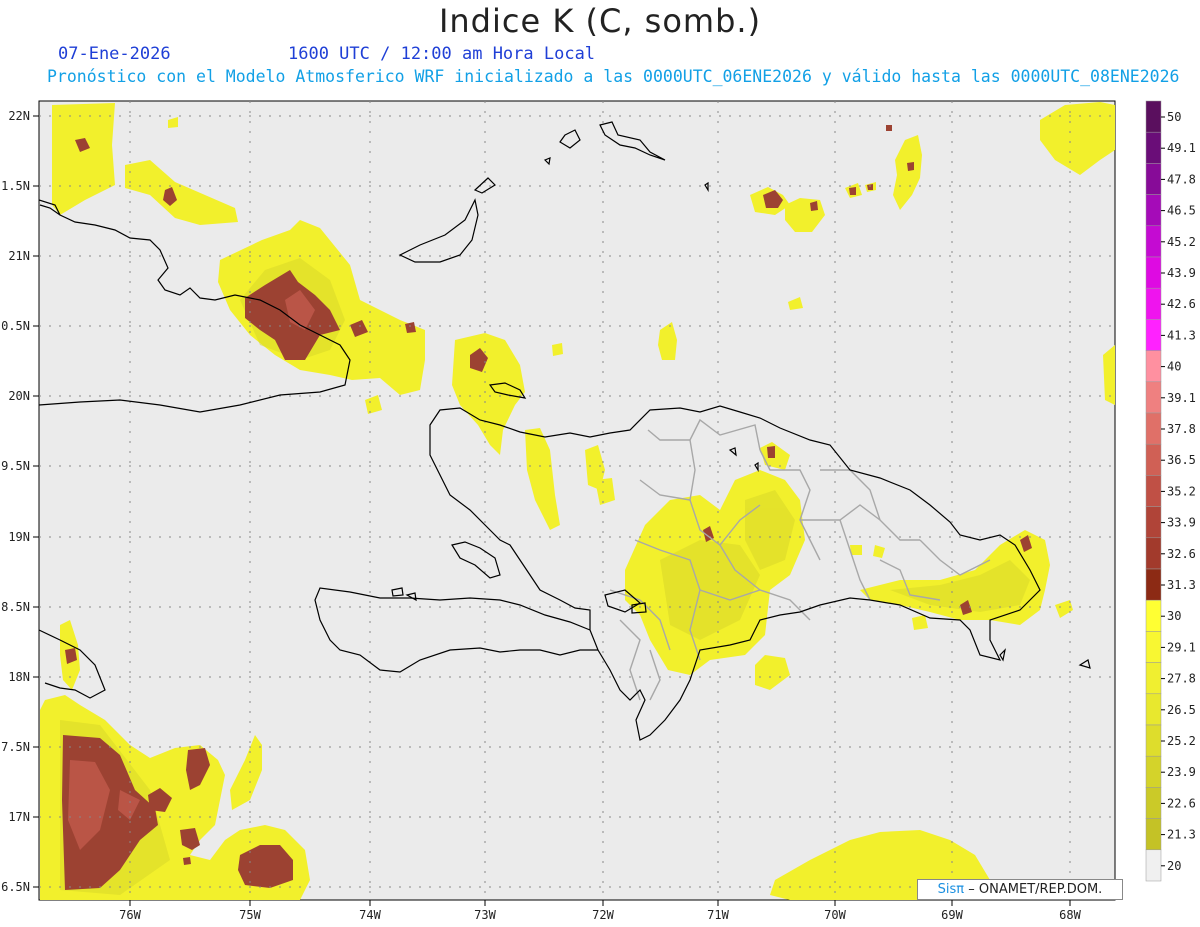  What do you see at coordinates (1181, 803) in the screenshot?
I see `colorbar-label: 22.6` at bounding box center [1181, 803].